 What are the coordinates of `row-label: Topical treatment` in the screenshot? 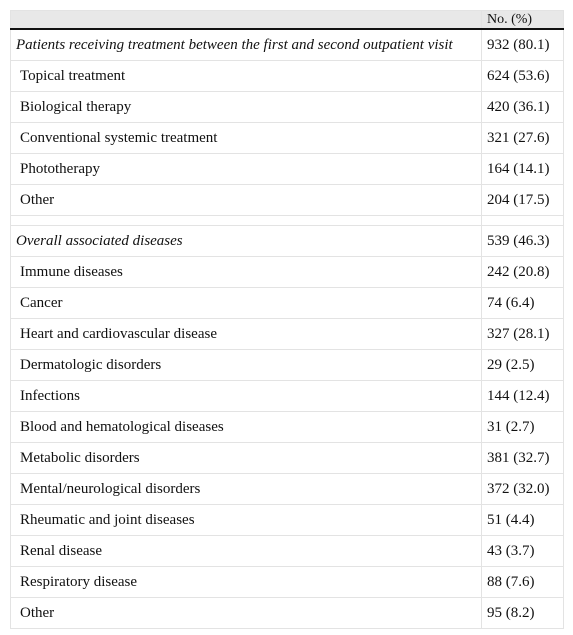 It's located at (246, 76).